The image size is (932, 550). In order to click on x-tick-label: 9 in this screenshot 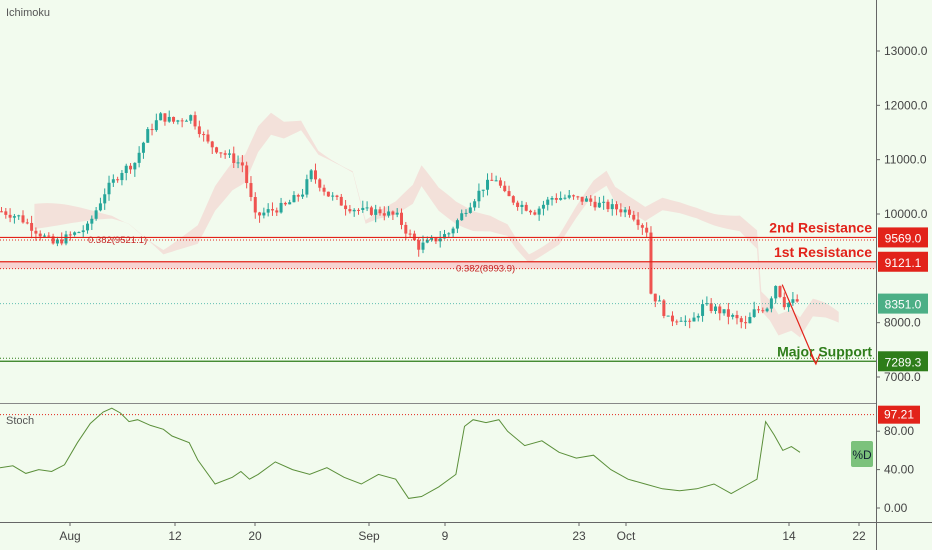, I will do `click(445, 536)`.